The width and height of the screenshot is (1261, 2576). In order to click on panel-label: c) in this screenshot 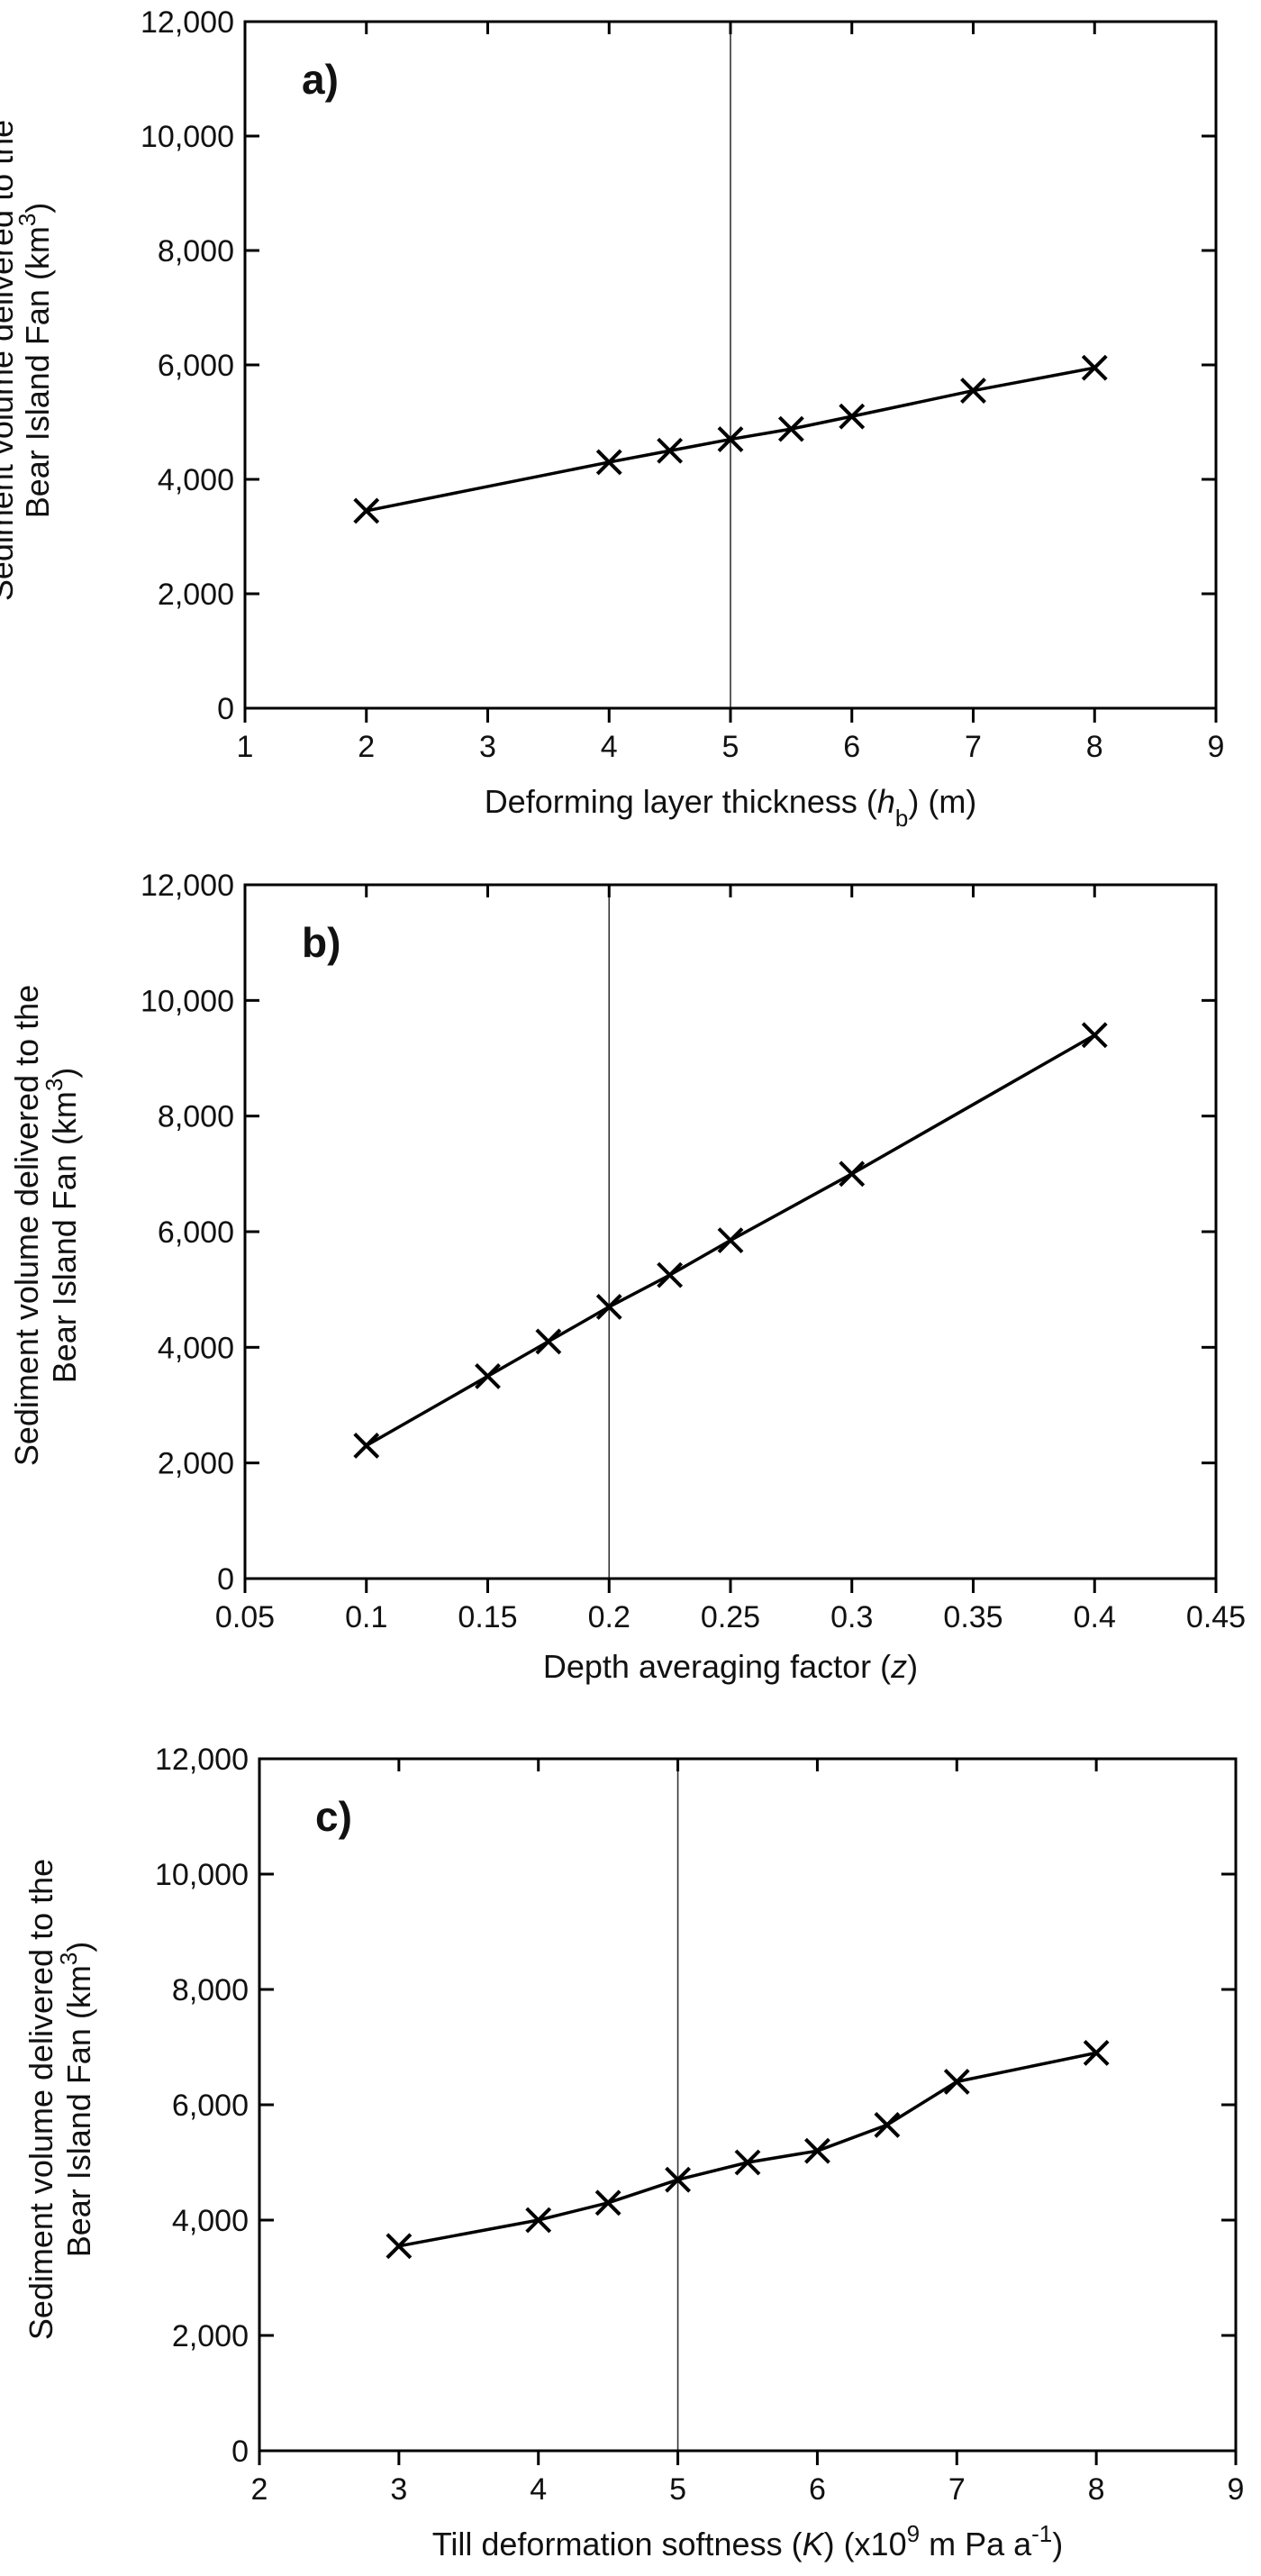, I will do `click(333, 1816)`.